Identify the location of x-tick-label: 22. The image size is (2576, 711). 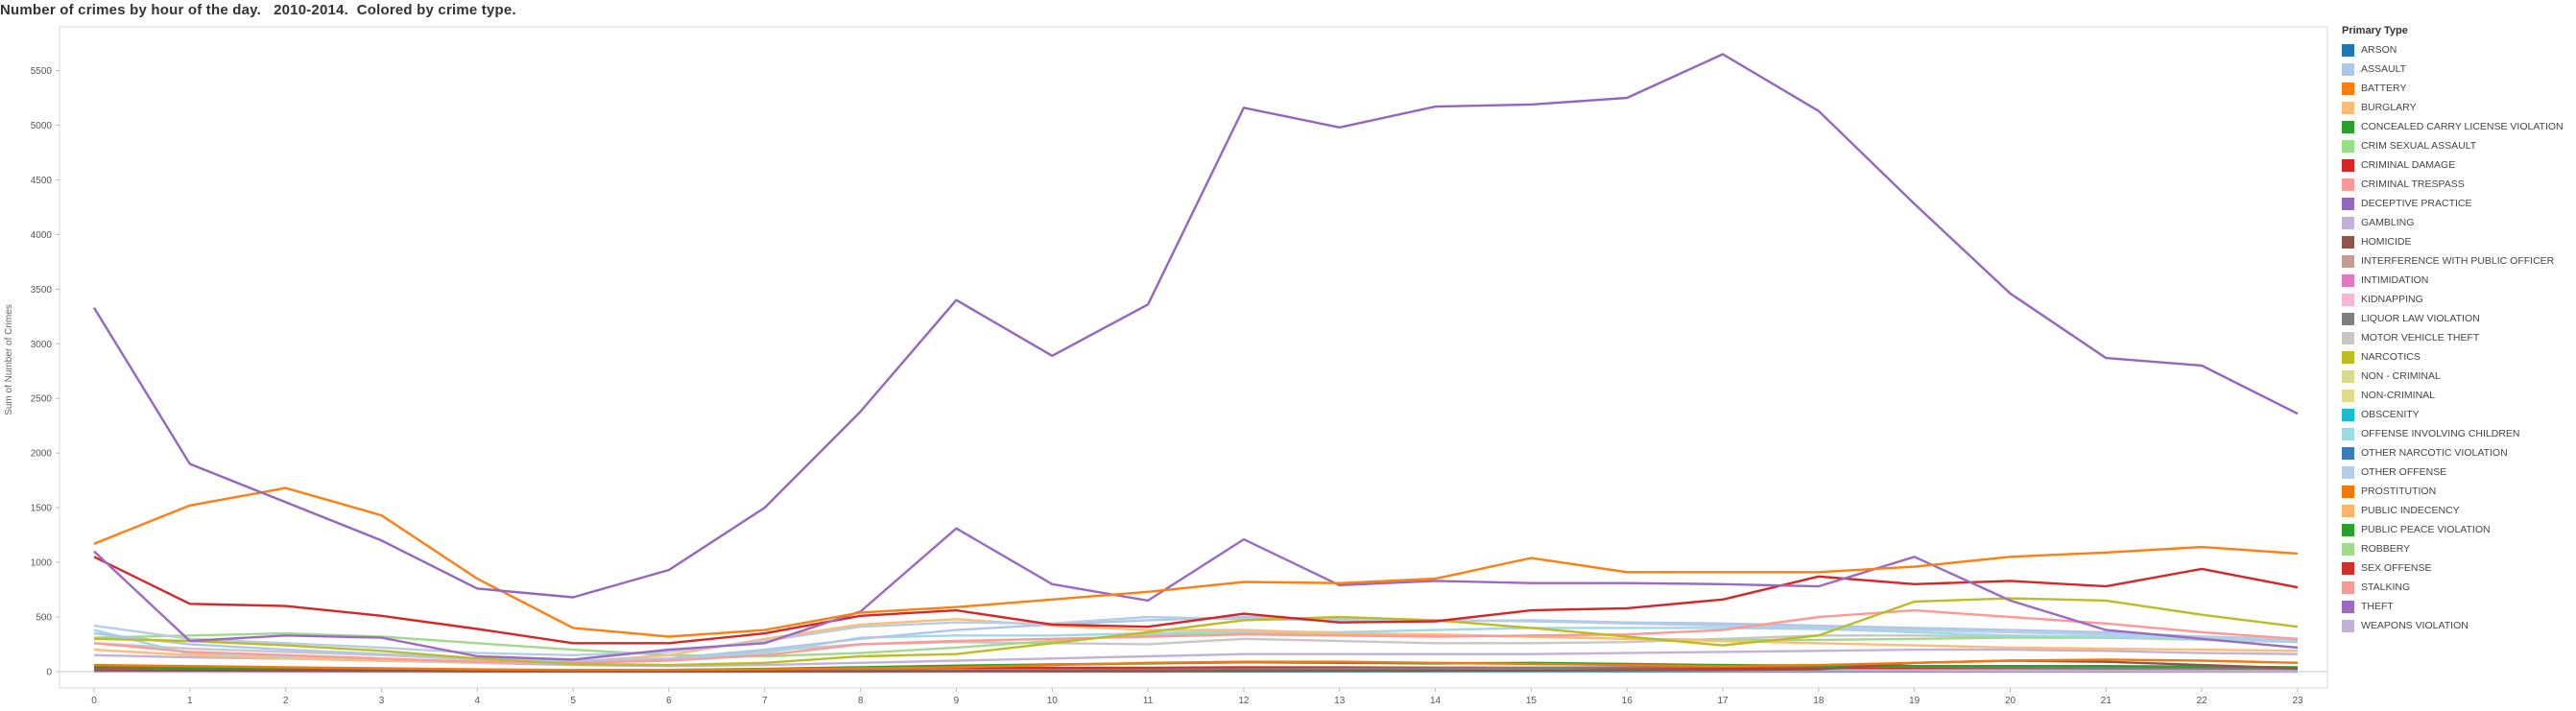
(2202, 701).